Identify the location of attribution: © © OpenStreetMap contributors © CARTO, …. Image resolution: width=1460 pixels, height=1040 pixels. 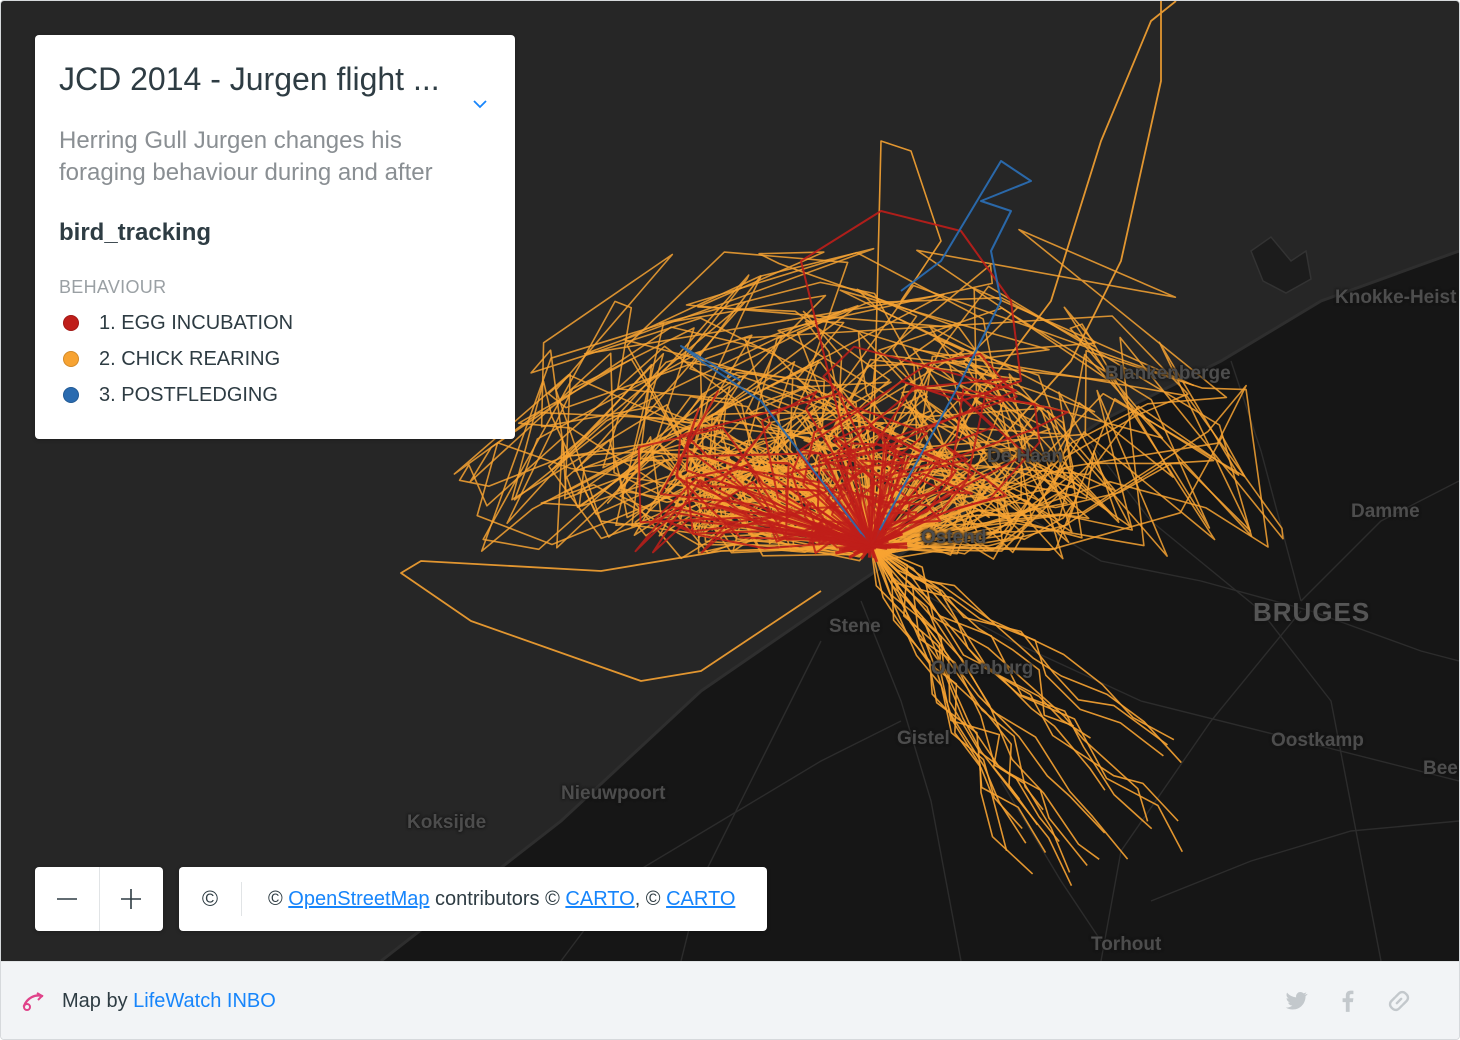
(473, 899).